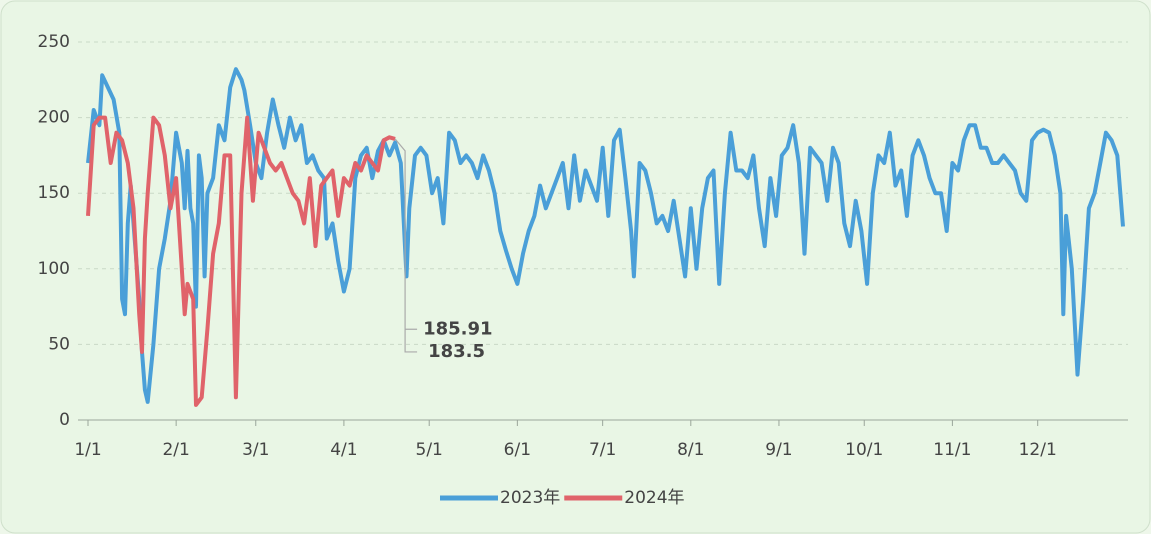 The image size is (1151, 534). I want to click on y-tick-label: 150, so click(54, 193).